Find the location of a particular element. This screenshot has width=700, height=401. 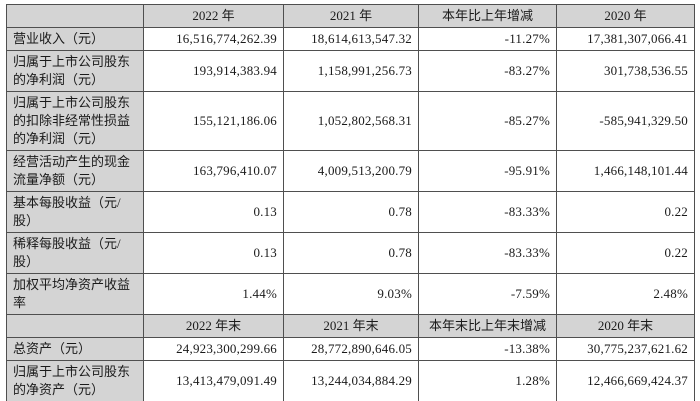

row-label: 总资产（元） is located at coordinates (75, 349).